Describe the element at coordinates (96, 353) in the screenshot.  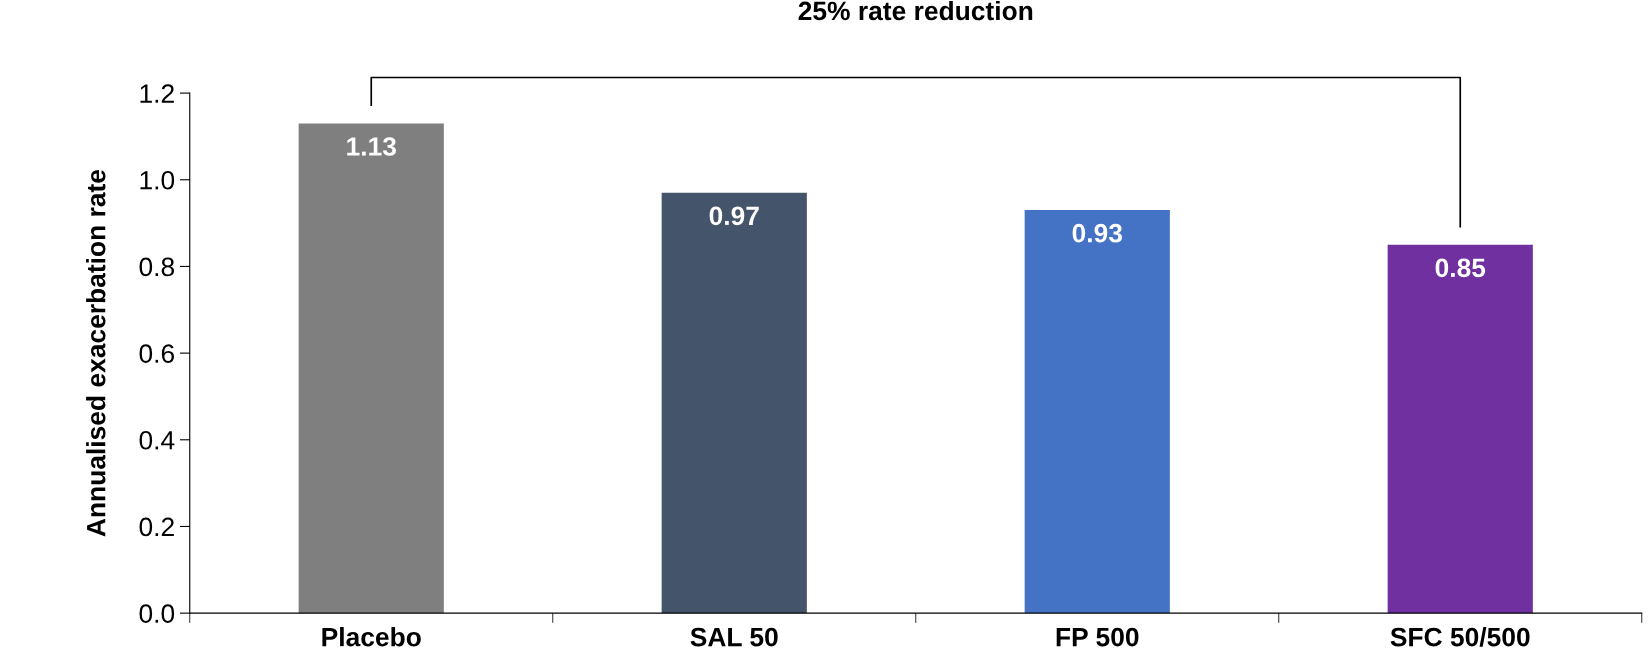
I see `y-axis-title: Annualised exacerbation rate` at that location.